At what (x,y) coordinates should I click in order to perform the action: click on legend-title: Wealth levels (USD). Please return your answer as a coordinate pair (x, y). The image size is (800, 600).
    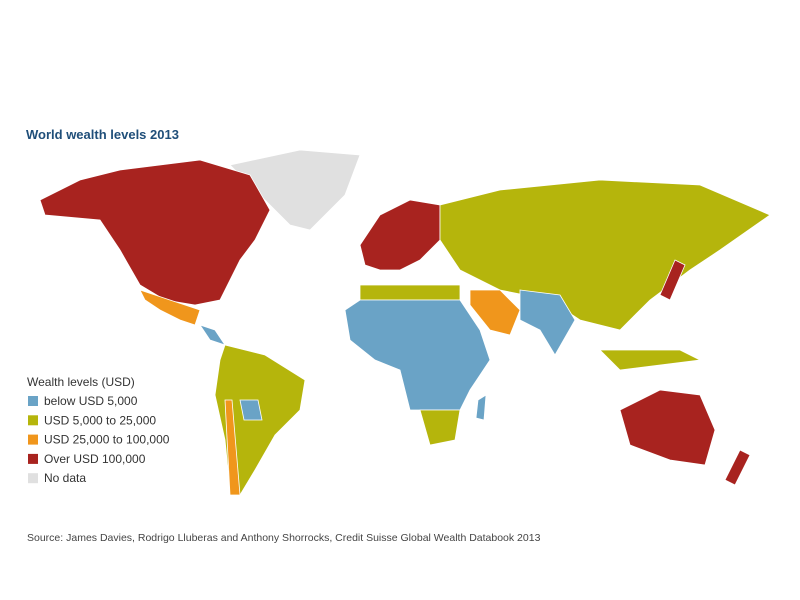
    Looking at the image, I should click on (81, 382).